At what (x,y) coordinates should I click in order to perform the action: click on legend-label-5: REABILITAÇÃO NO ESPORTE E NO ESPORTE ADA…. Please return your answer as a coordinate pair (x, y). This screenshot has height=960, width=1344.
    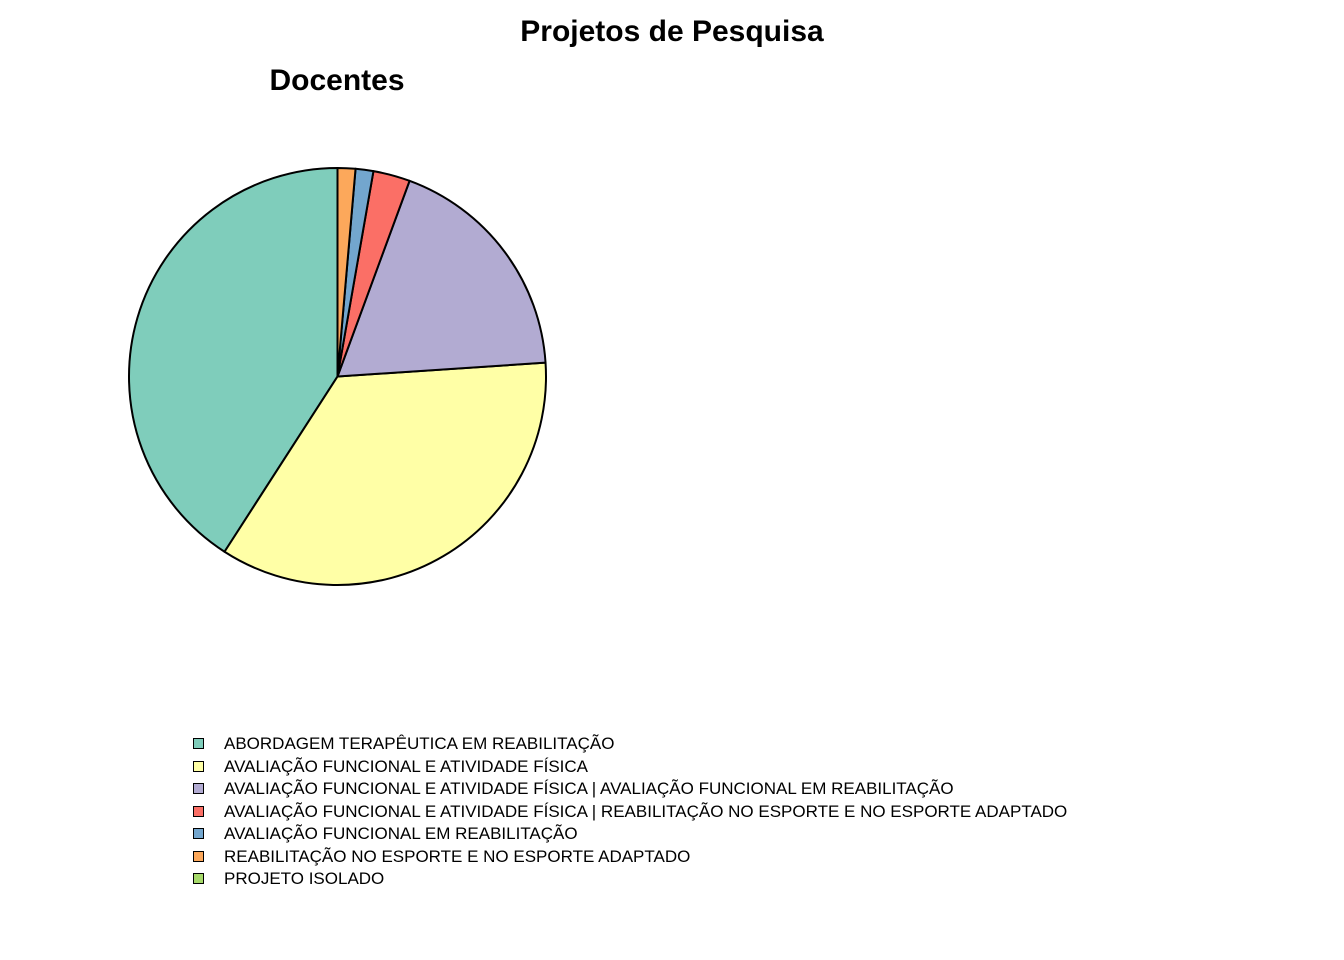
    Looking at the image, I should click on (457, 856).